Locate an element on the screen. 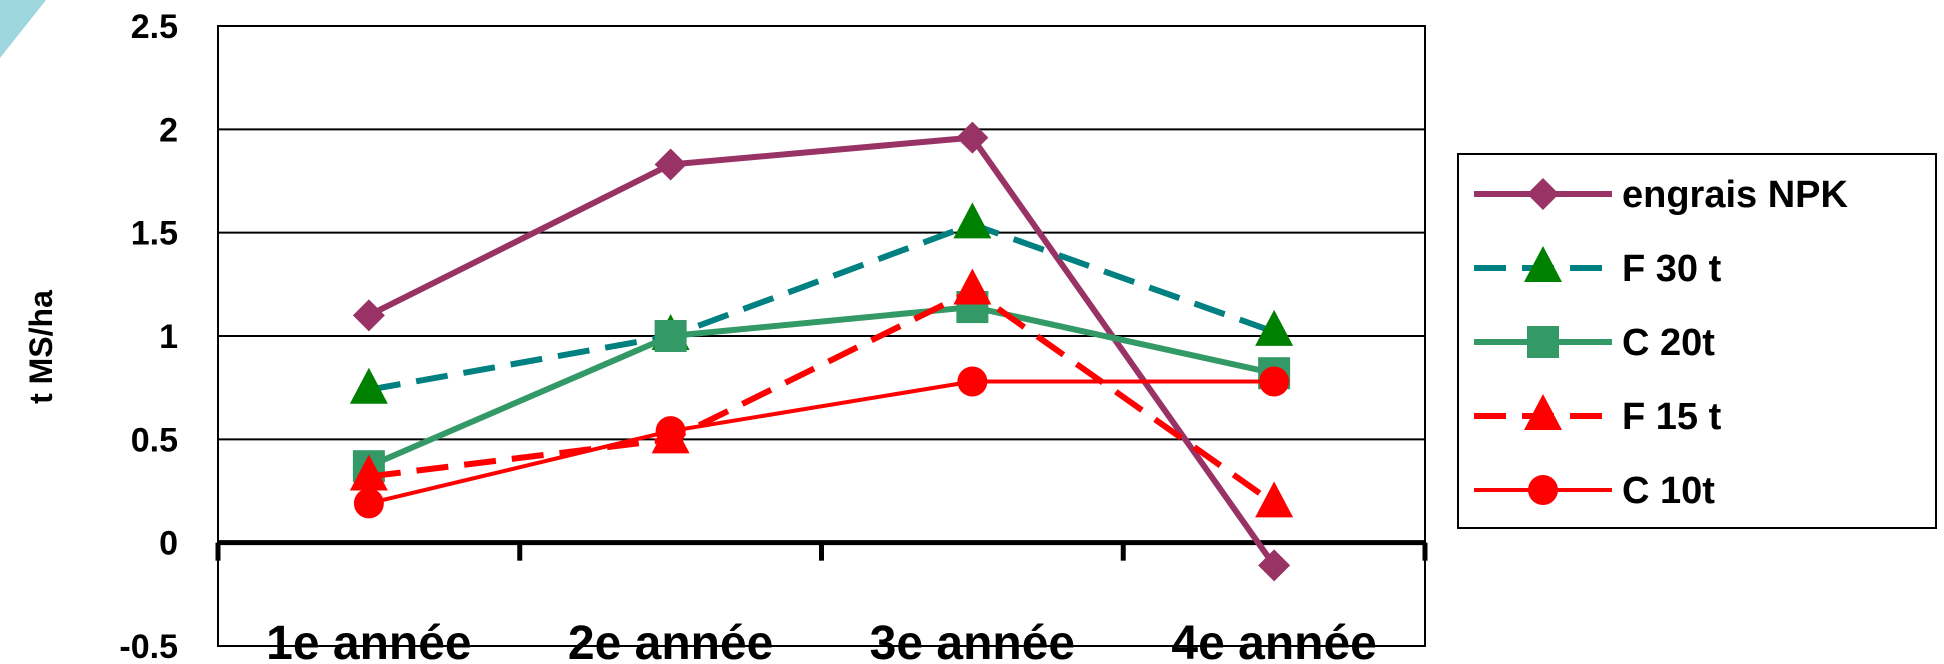 The width and height of the screenshot is (1944, 664). legend-label: C 10t is located at coordinates (1668, 491).